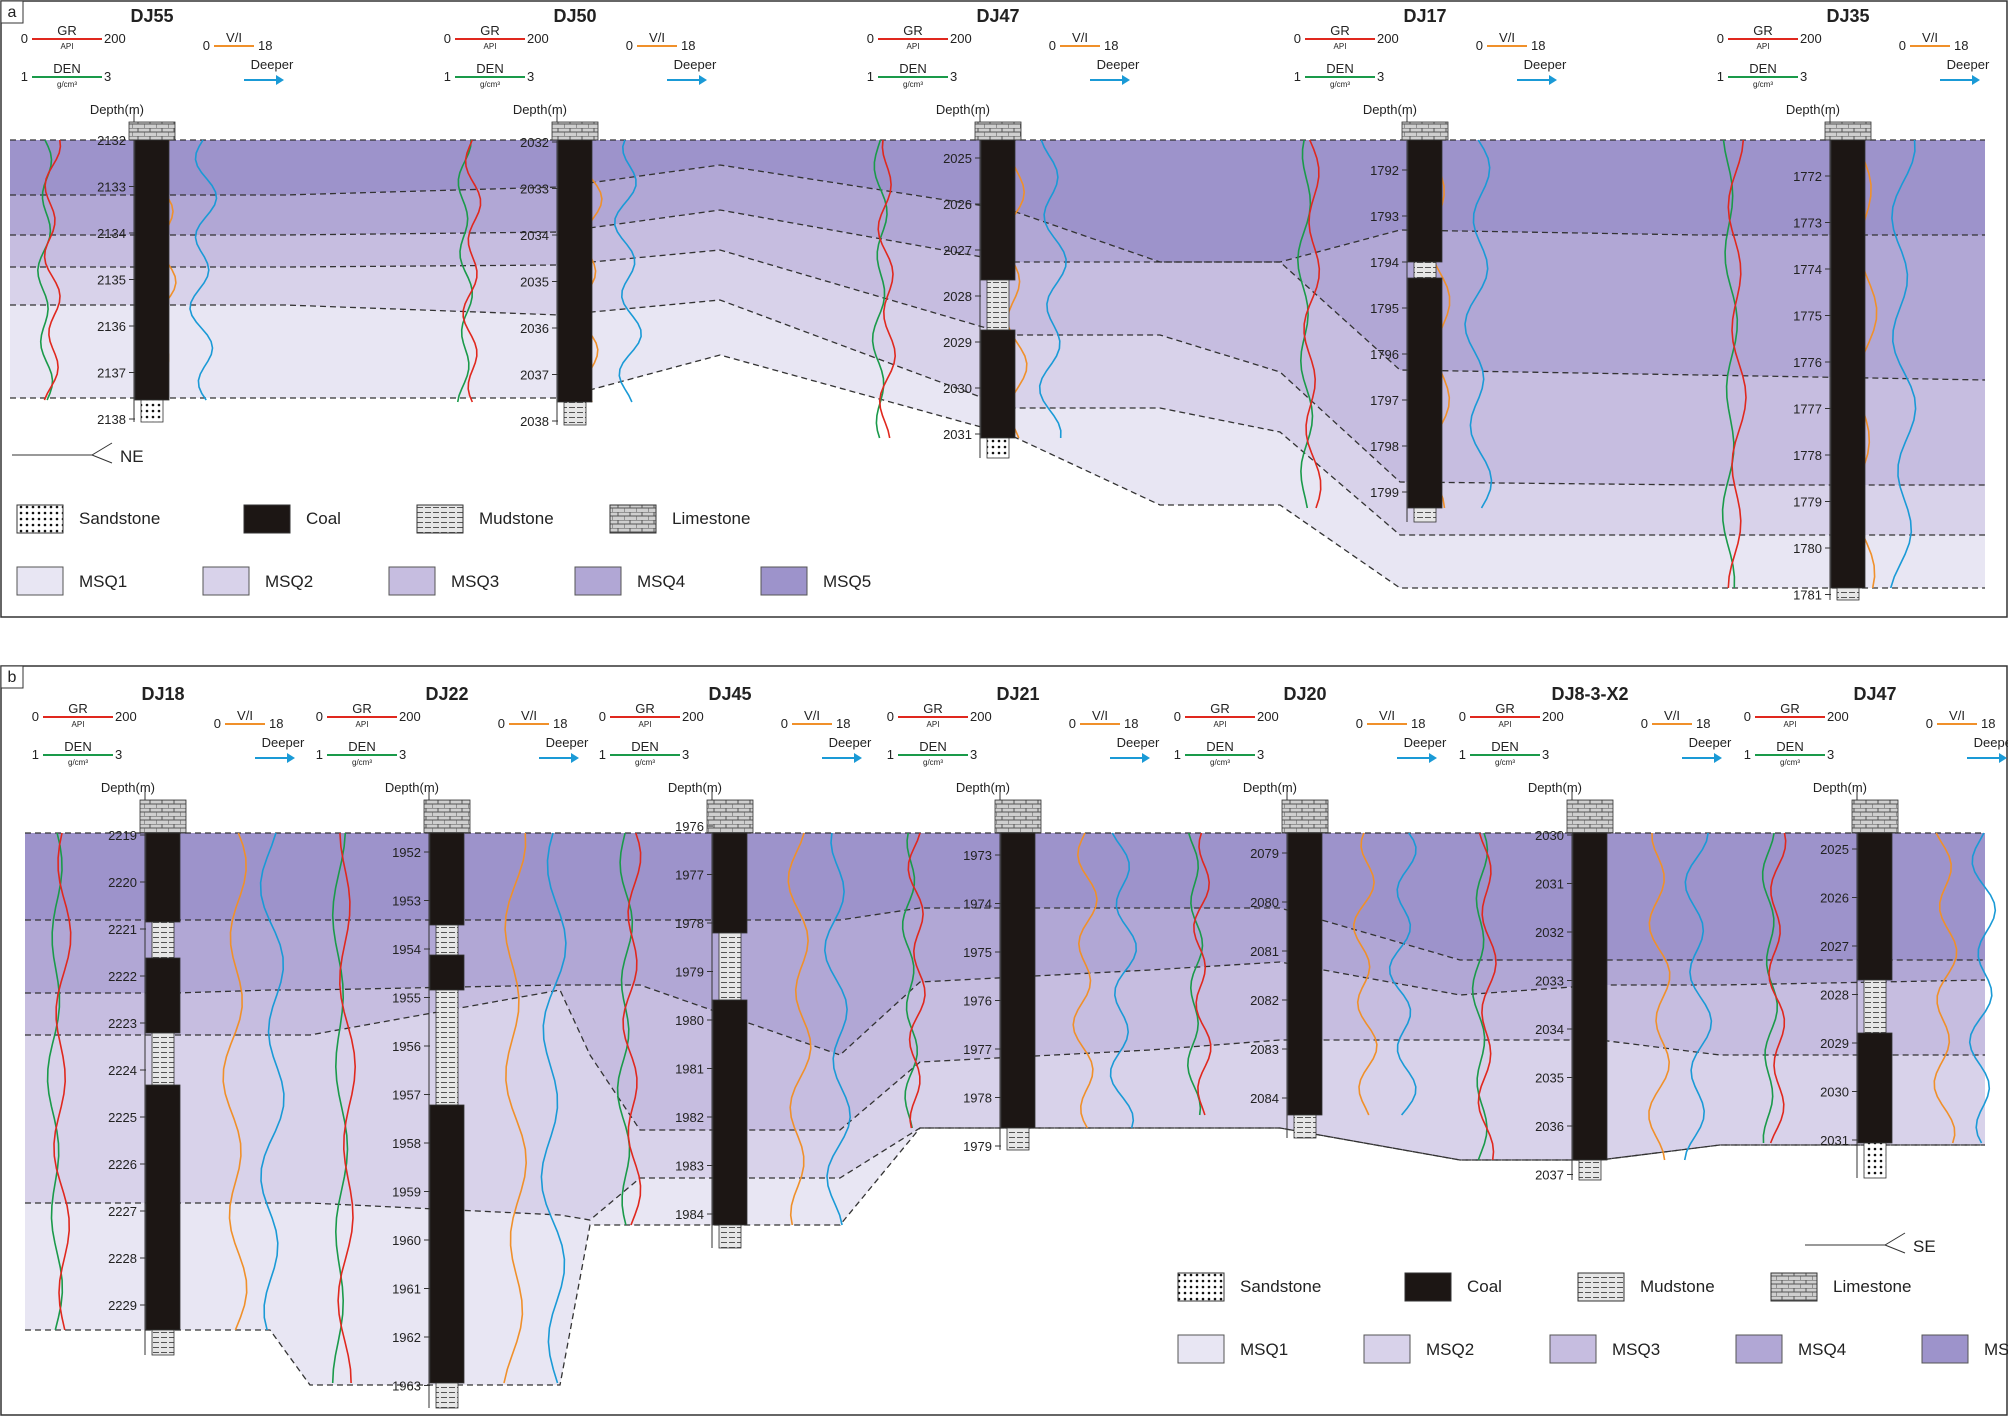  I want to click on legend-swatch-limestone, so click(633, 519).